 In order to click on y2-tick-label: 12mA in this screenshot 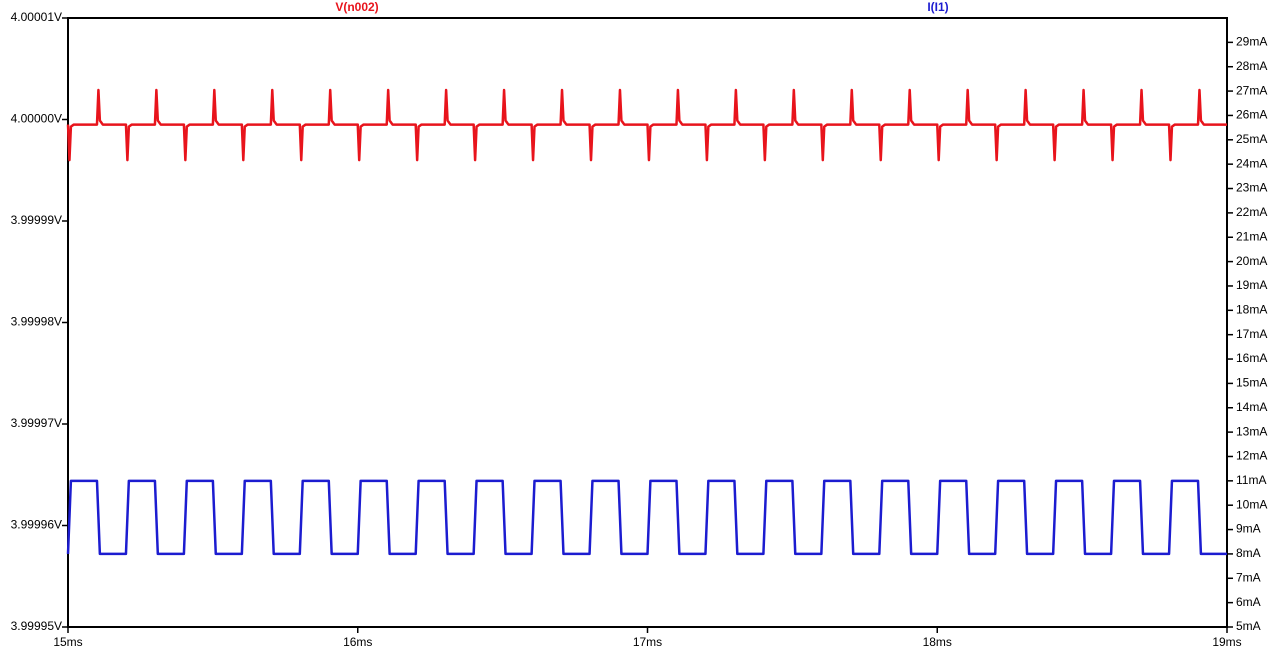, I will do `click(1251, 456)`.